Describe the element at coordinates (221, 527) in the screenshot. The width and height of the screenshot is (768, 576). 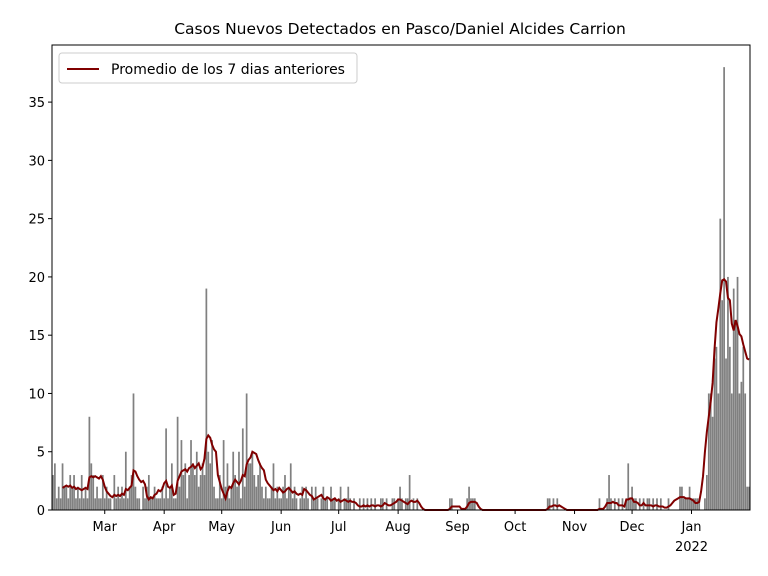
I see `x-tick-label: May` at that location.